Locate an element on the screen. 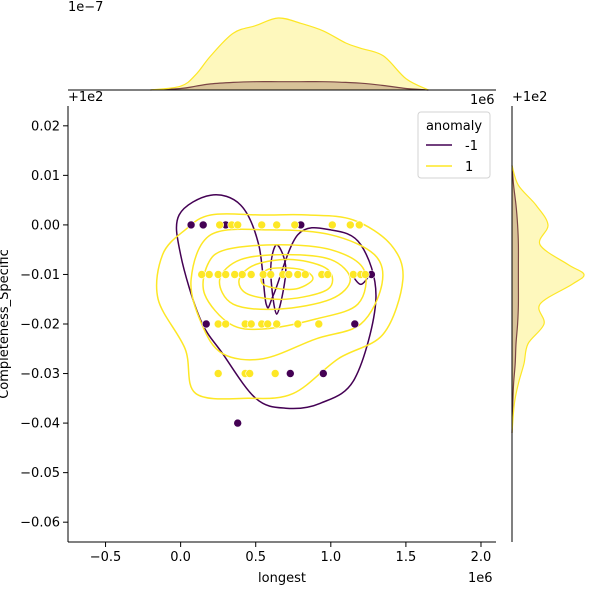 The height and width of the screenshot is (604, 600). right-density-fill-pos1 is located at coordinates (548, 299).